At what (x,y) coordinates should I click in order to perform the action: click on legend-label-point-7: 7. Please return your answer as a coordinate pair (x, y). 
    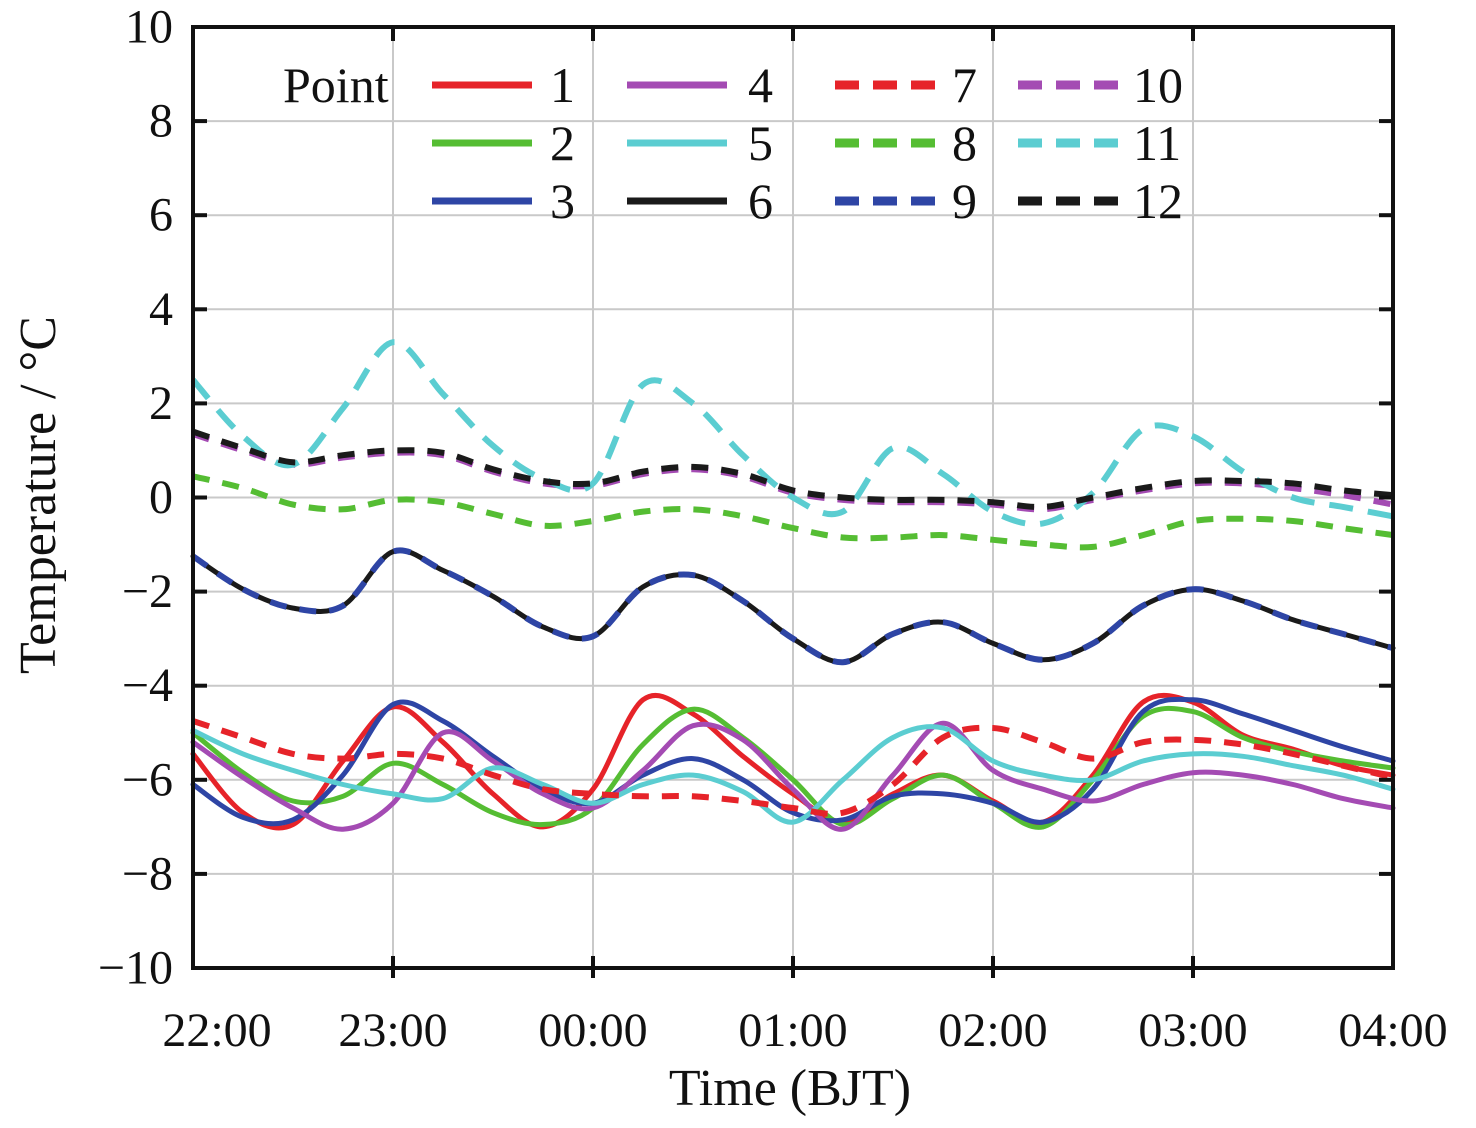
    Looking at the image, I should click on (964, 85).